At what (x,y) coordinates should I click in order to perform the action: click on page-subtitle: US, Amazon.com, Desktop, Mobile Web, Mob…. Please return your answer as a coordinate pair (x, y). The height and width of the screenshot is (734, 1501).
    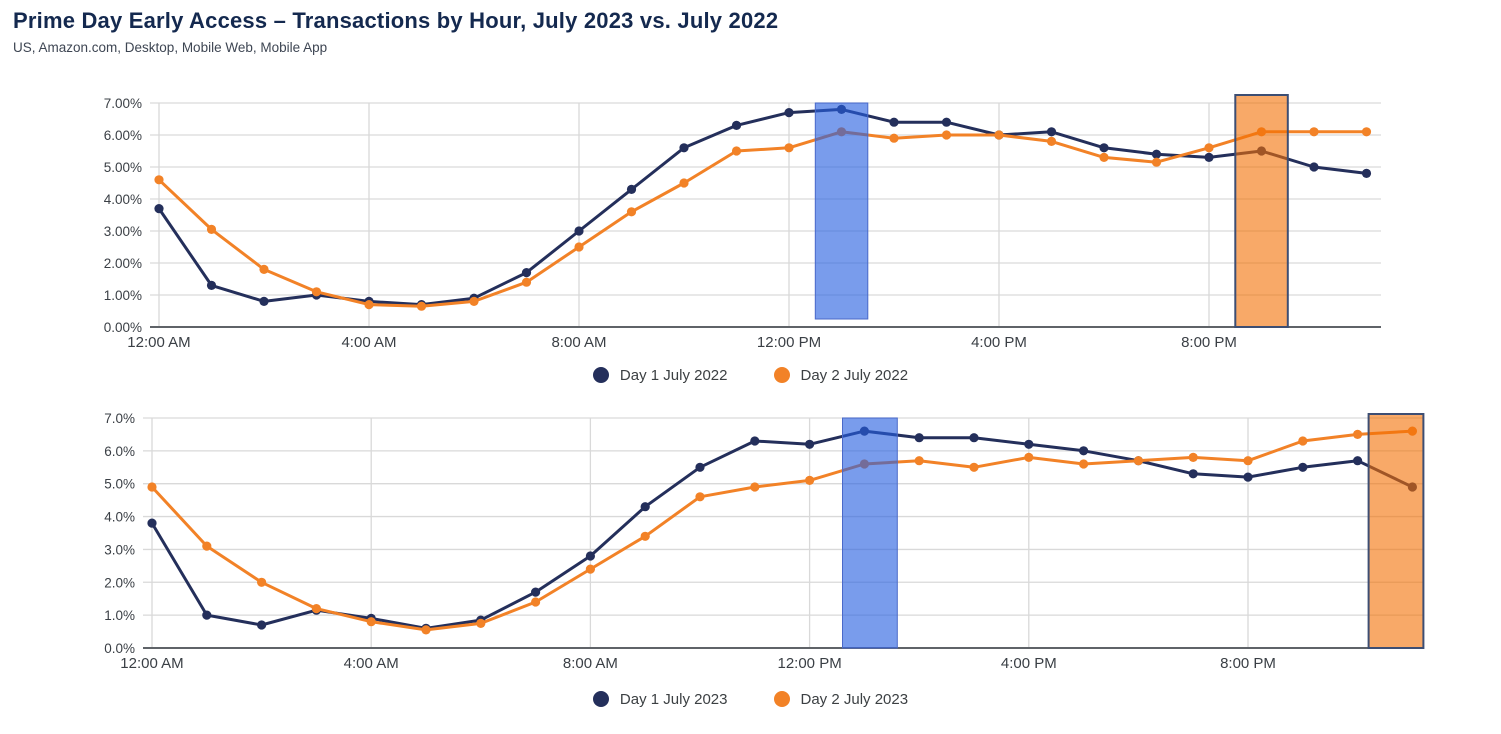
    Looking at the image, I should click on (170, 47).